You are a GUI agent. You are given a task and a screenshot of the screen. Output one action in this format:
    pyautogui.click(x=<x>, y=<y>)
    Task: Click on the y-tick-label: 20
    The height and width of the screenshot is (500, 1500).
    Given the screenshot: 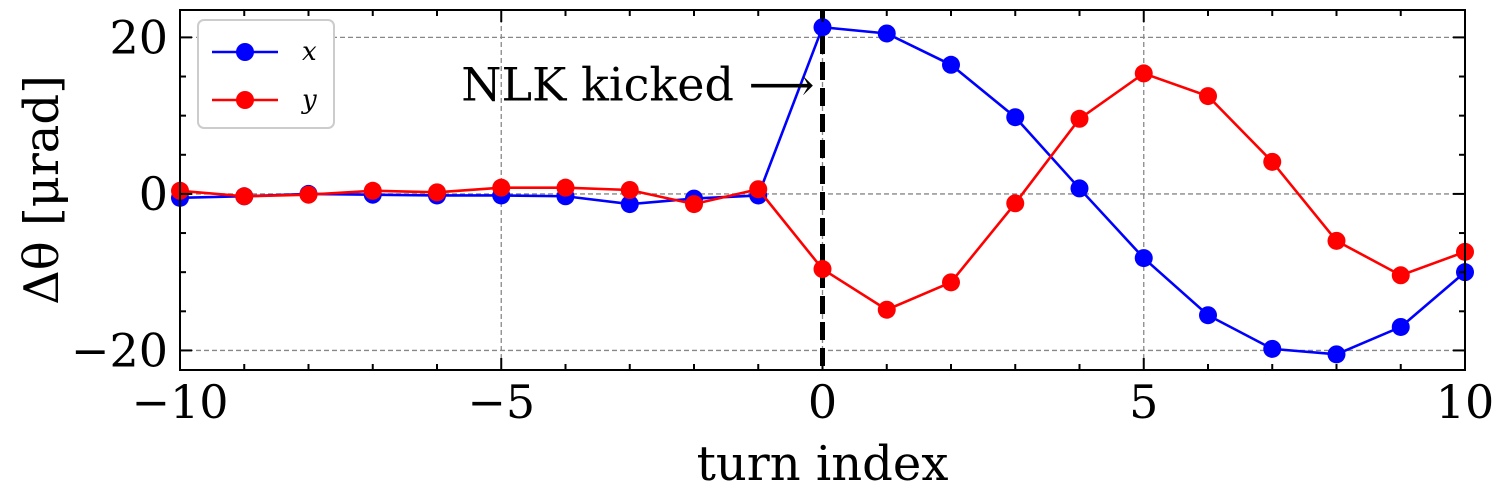 What is the action you would take?
    pyautogui.click(x=138, y=37)
    